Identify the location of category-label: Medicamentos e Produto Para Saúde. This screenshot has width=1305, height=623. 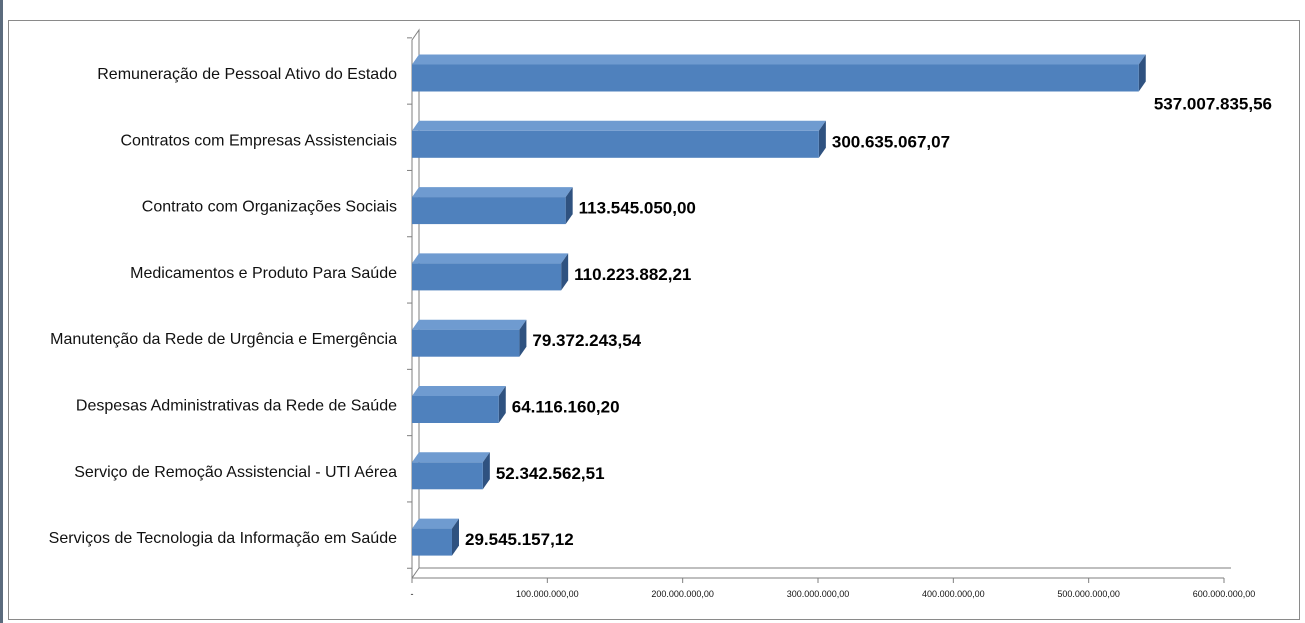
(263, 273).